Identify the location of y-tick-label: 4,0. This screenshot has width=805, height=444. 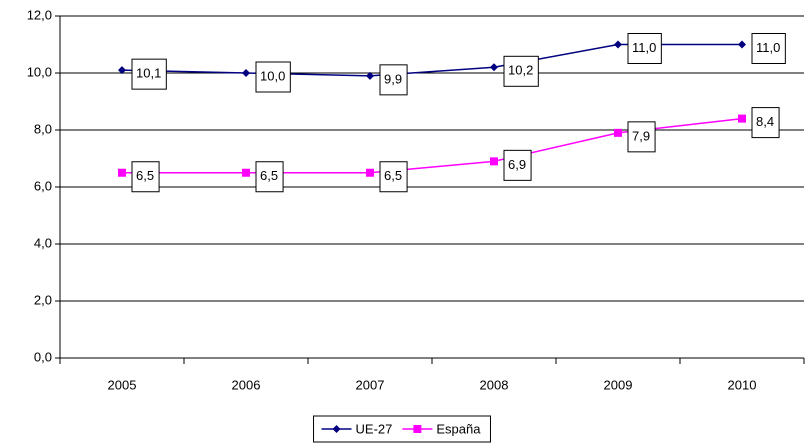
(43, 242).